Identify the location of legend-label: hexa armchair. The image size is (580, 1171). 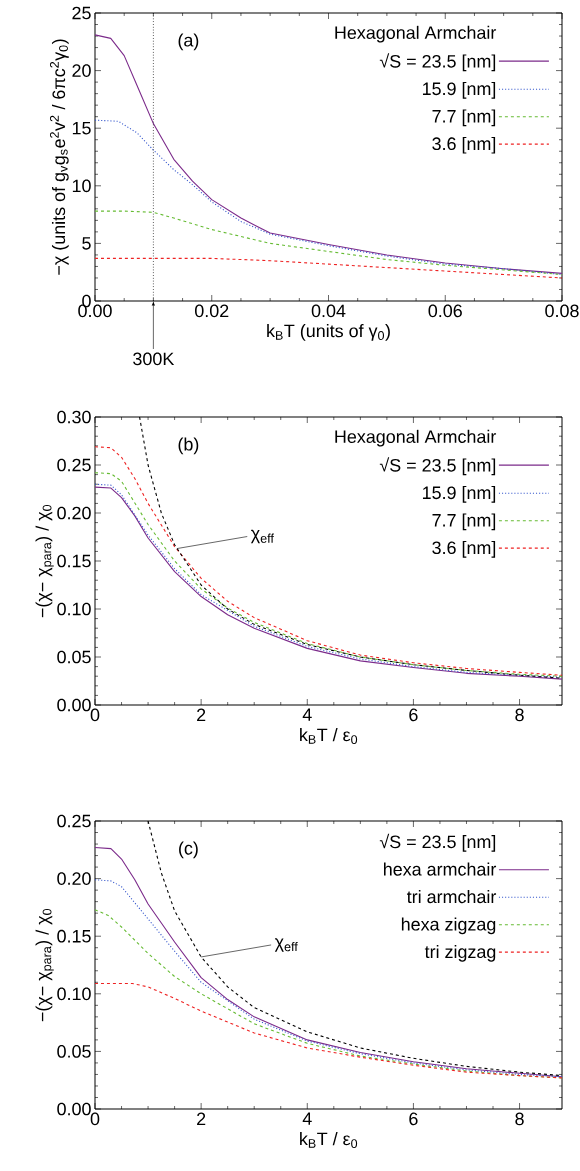
(440, 869).